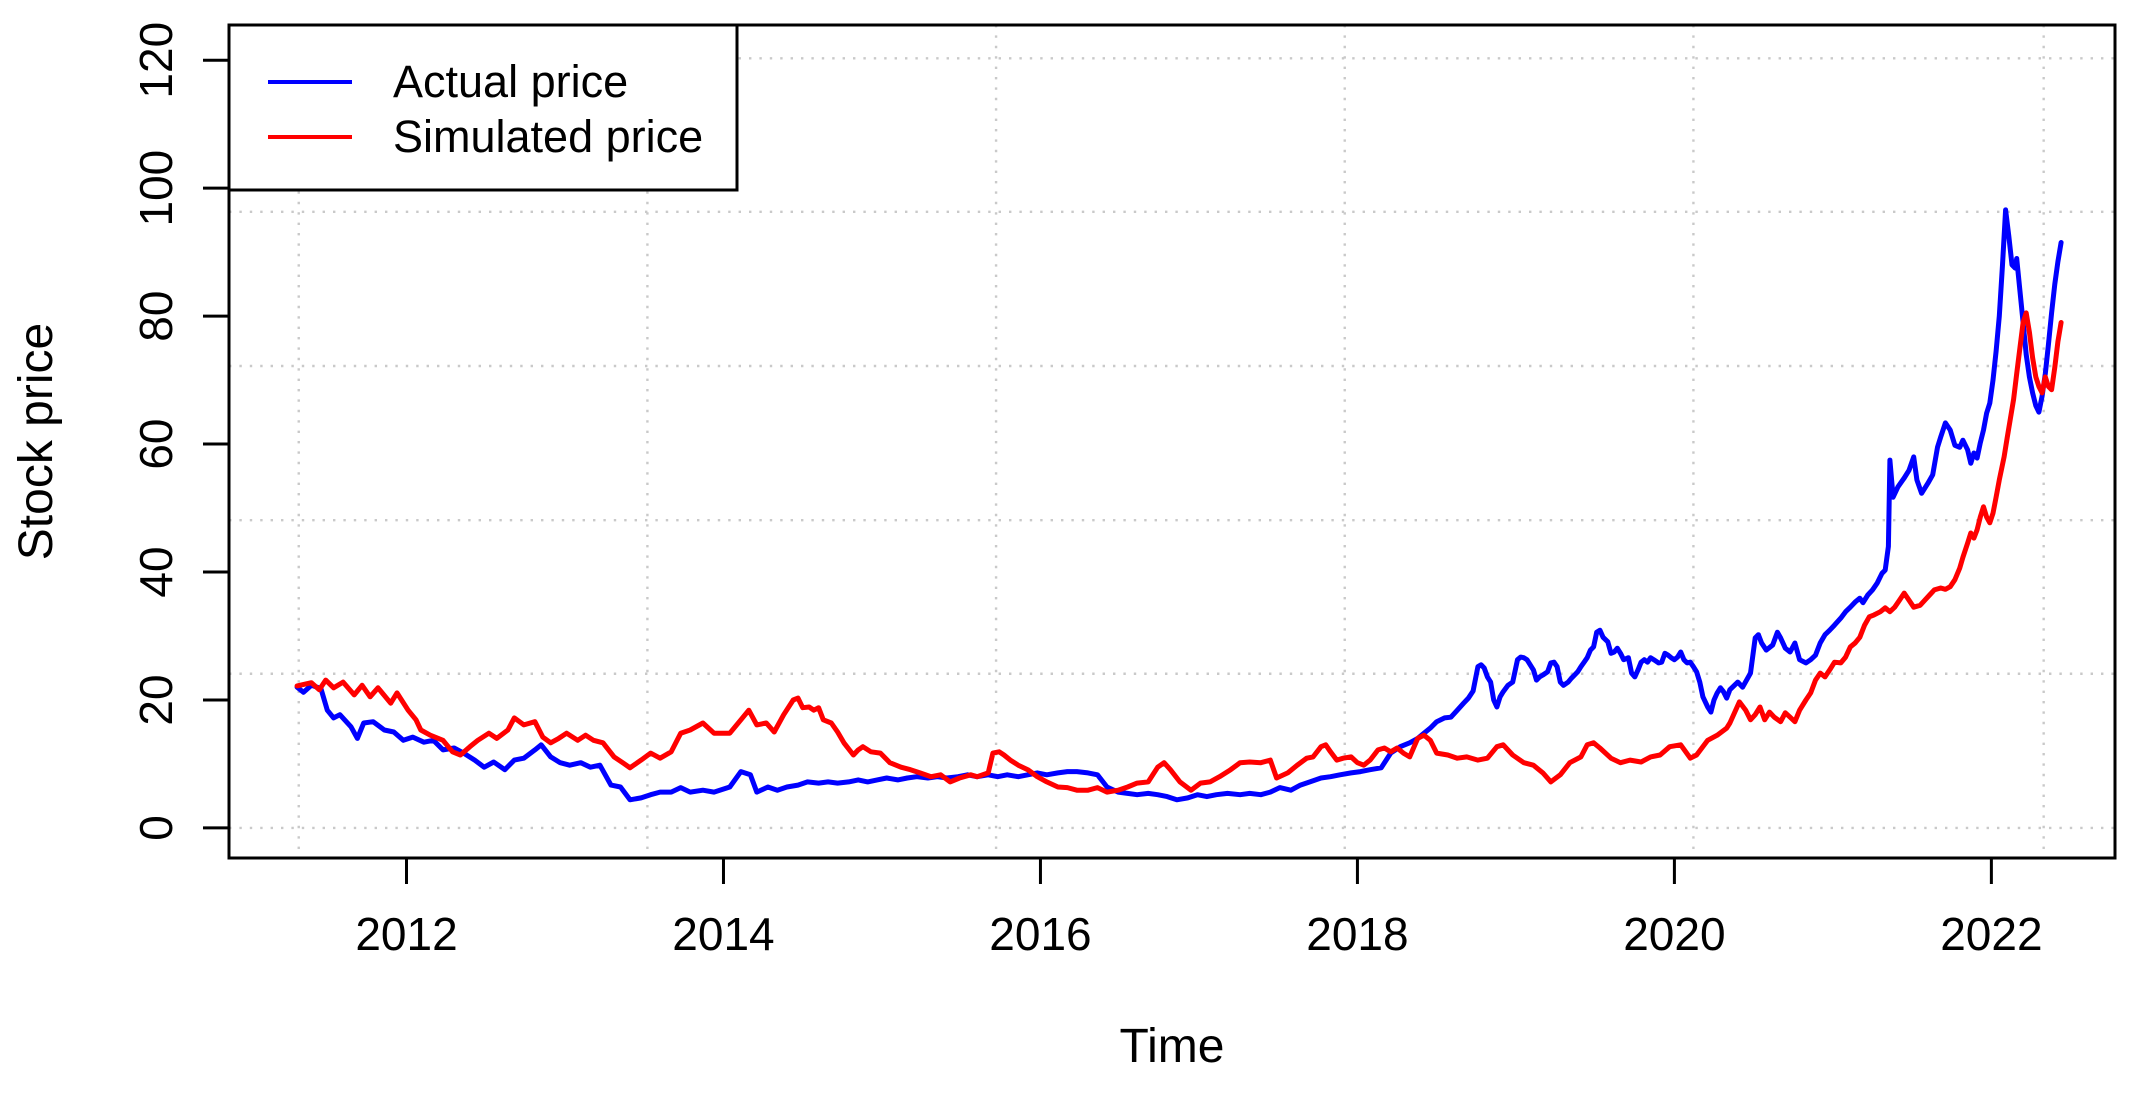  Describe the element at coordinates (36, 441) in the screenshot. I see `y-axis-title: Stock price` at that location.